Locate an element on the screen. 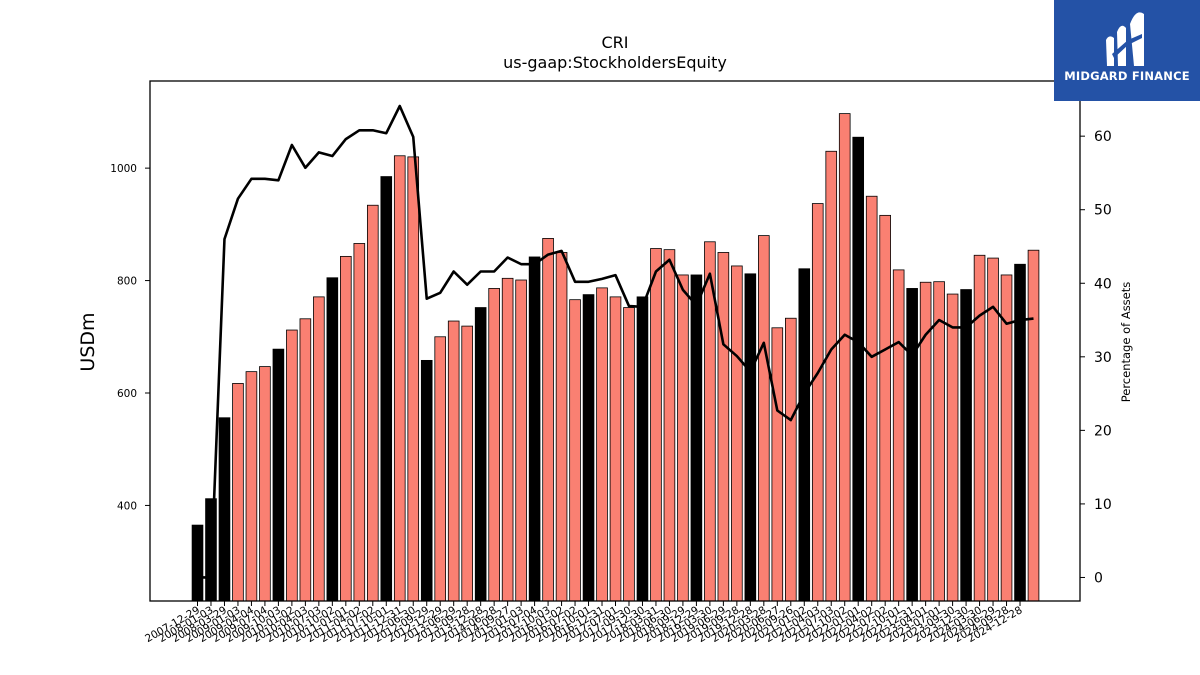 The width and height of the screenshot is (1200, 675). logo-text: MIDGARD FINANCE is located at coordinates (1127, 76).